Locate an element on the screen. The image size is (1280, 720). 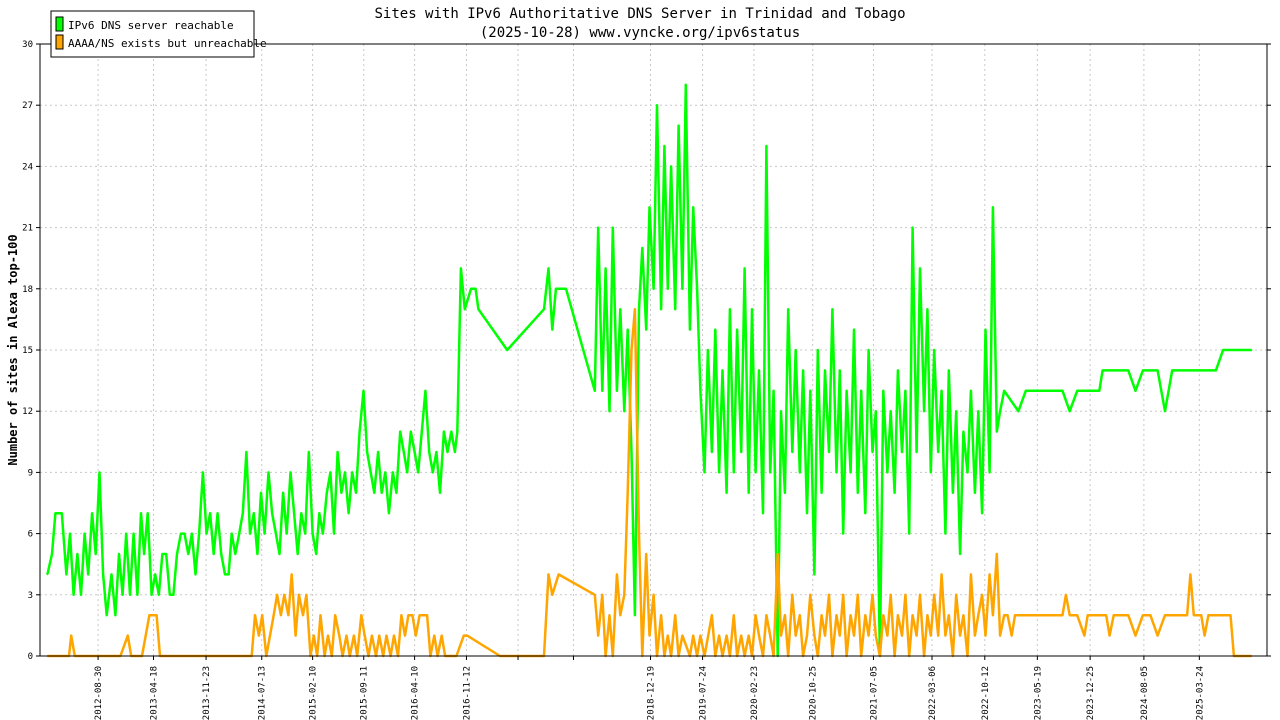
x-tick-label: 2013-04-18 is located at coordinates (155, 693).